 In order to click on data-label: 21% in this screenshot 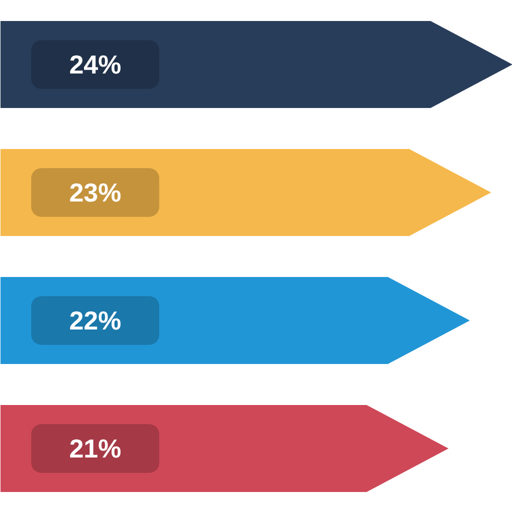, I will do `click(95, 449)`.